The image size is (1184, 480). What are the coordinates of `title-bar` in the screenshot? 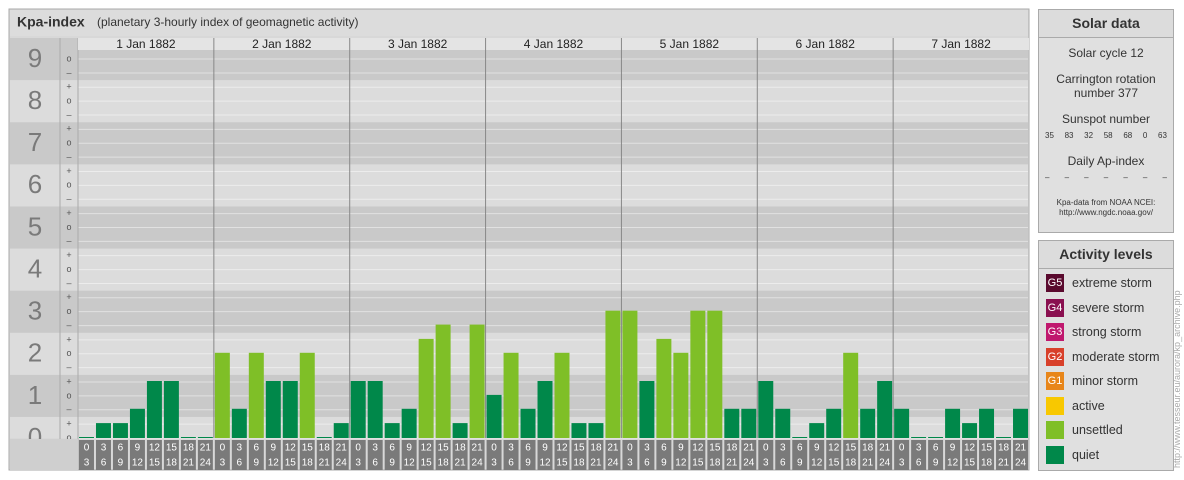 It's located at (519, 23).